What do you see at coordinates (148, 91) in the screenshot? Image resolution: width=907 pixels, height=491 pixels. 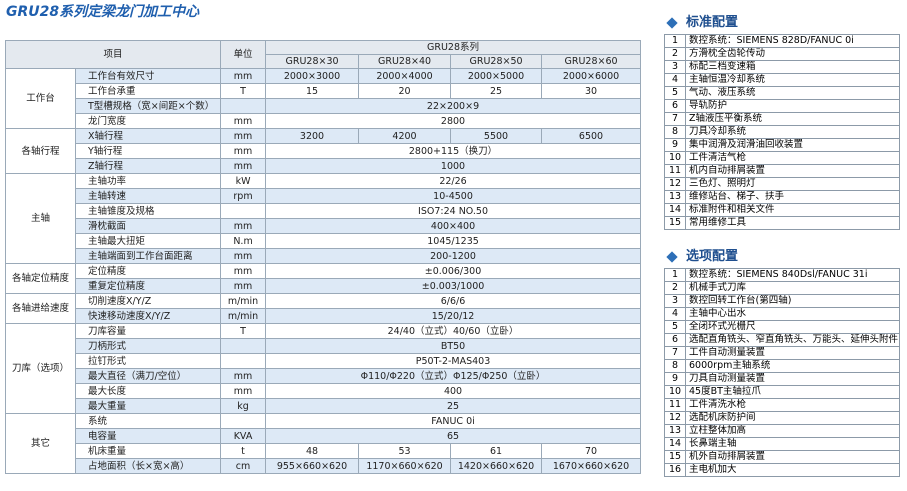 I see `item-cell: 工作台承重` at bounding box center [148, 91].